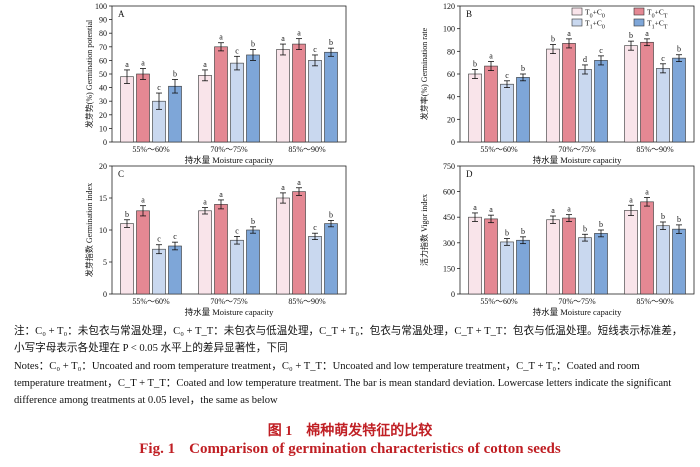 The width and height of the screenshot is (700, 467). What do you see at coordinates (103, 20) in the screenshot?
I see `y-tick-label: 90` at bounding box center [103, 20].